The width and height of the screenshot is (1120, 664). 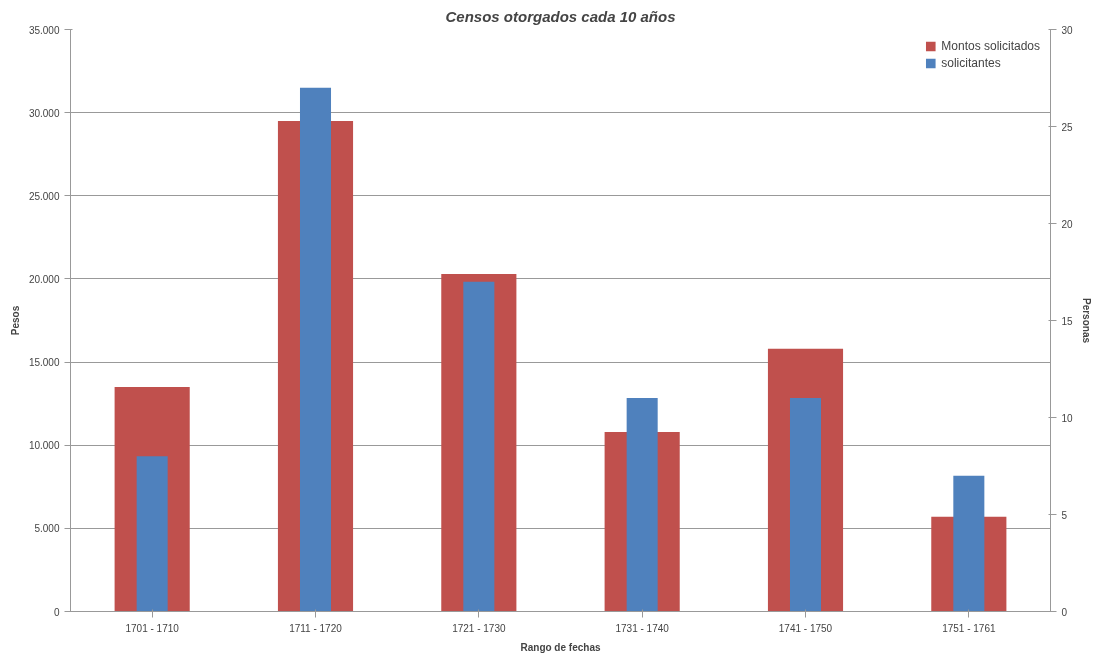 What do you see at coordinates (969, 628) in the screenshot?
I see `x-tick-label: 1751 - 1761` at bounding box center [969, 628].